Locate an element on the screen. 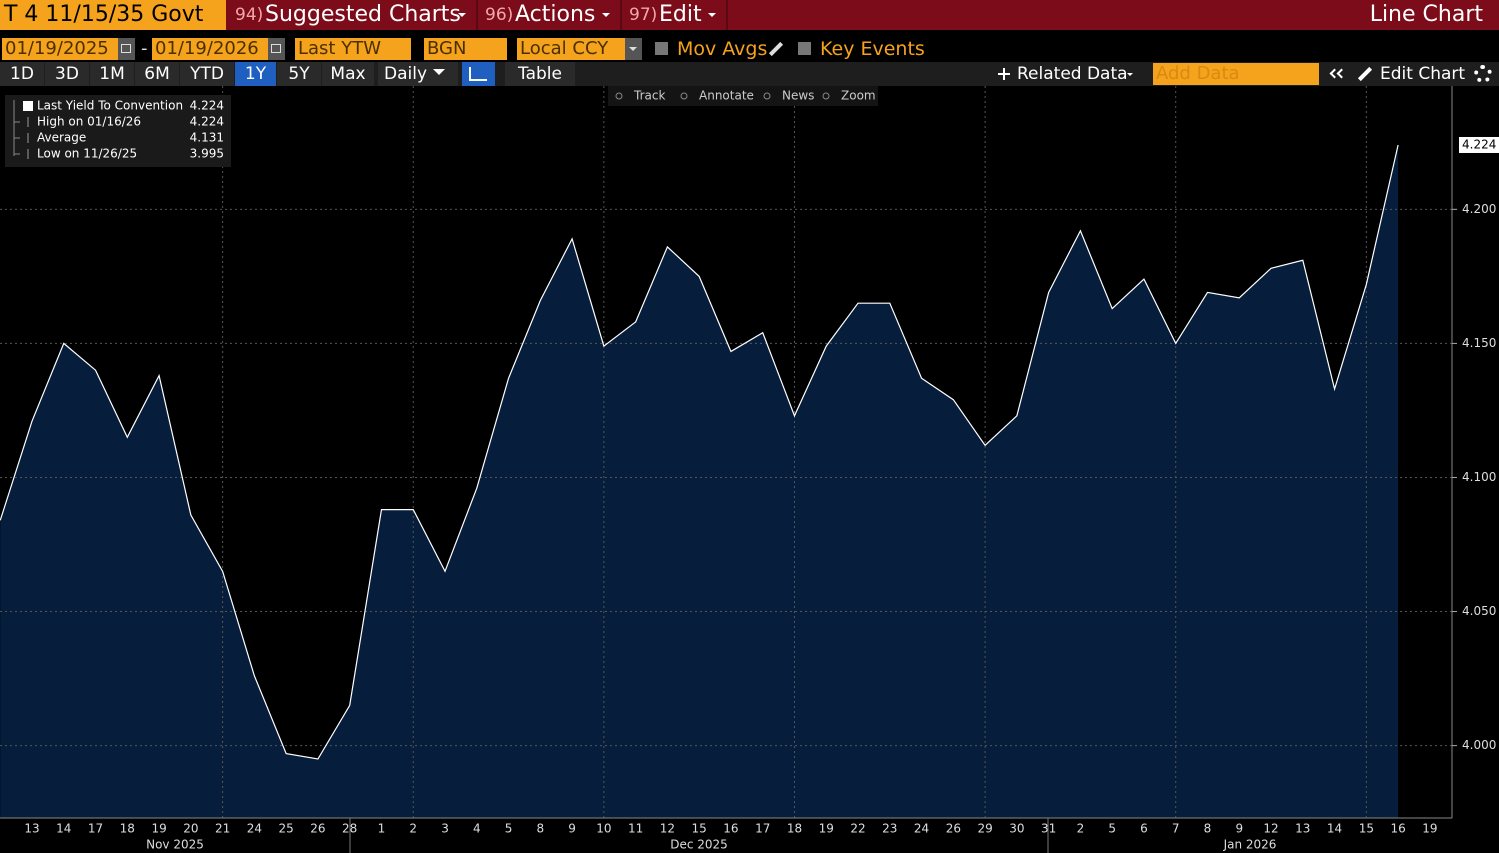 The image size is (1499, 853). x-tick-label: 26 is located at coordinates (953, 829).